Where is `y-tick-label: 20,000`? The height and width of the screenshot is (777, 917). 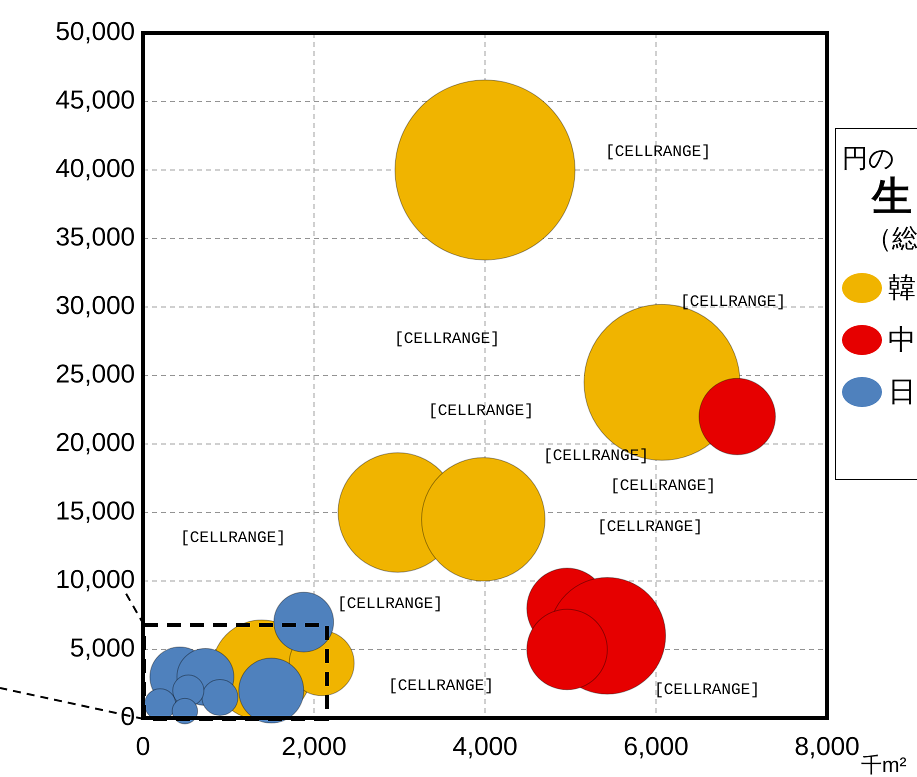
y-tick-label: 20,000 is located at coordinates (95, 442).